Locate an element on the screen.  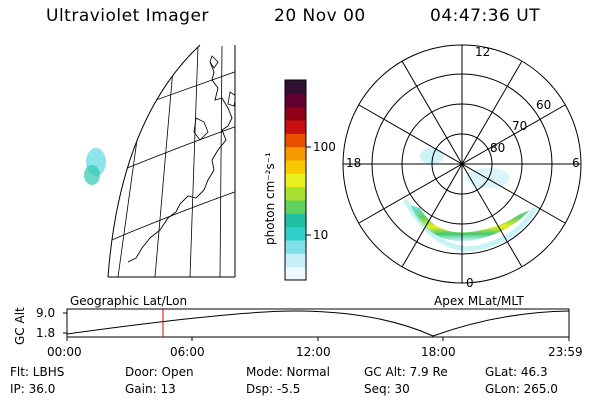
altitude-ymin: 1.8 is located at coordinates (46, 333).